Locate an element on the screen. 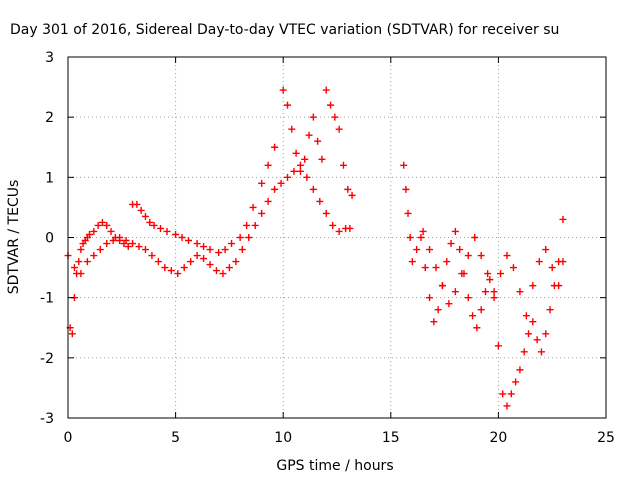 This screenshot has width=640, height=485. x-tick-label: 10 is located at coordinates (283, 438).